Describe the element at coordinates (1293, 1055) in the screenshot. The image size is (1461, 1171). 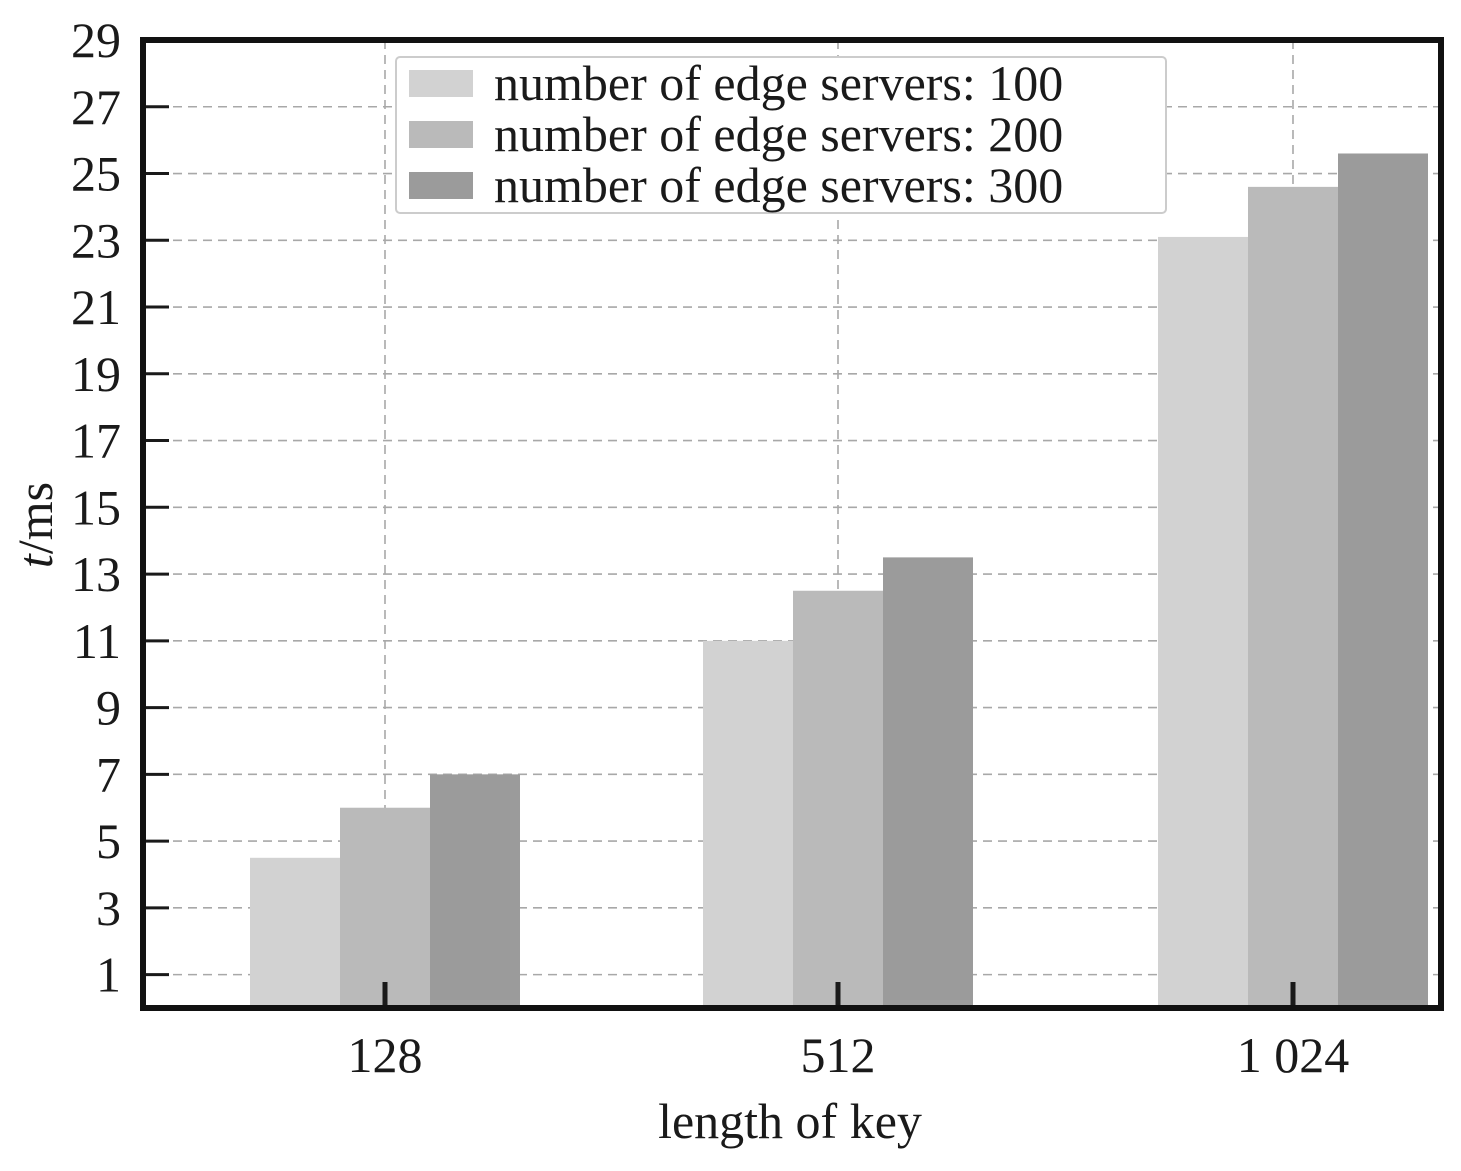
I see `x-tick-label: 1 024` at that location.